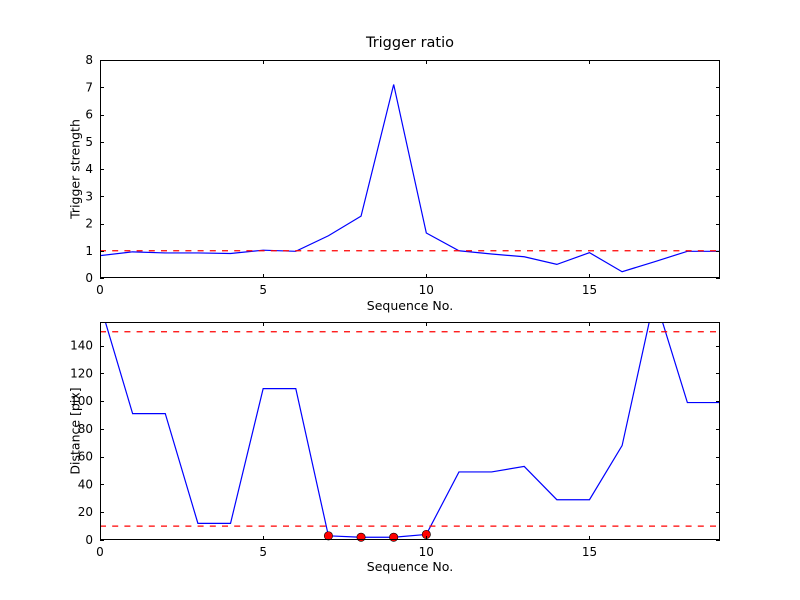 The width and height of the screenshot is (800, 600). I want to click on y-tick-label: 120, so click(81, 373).